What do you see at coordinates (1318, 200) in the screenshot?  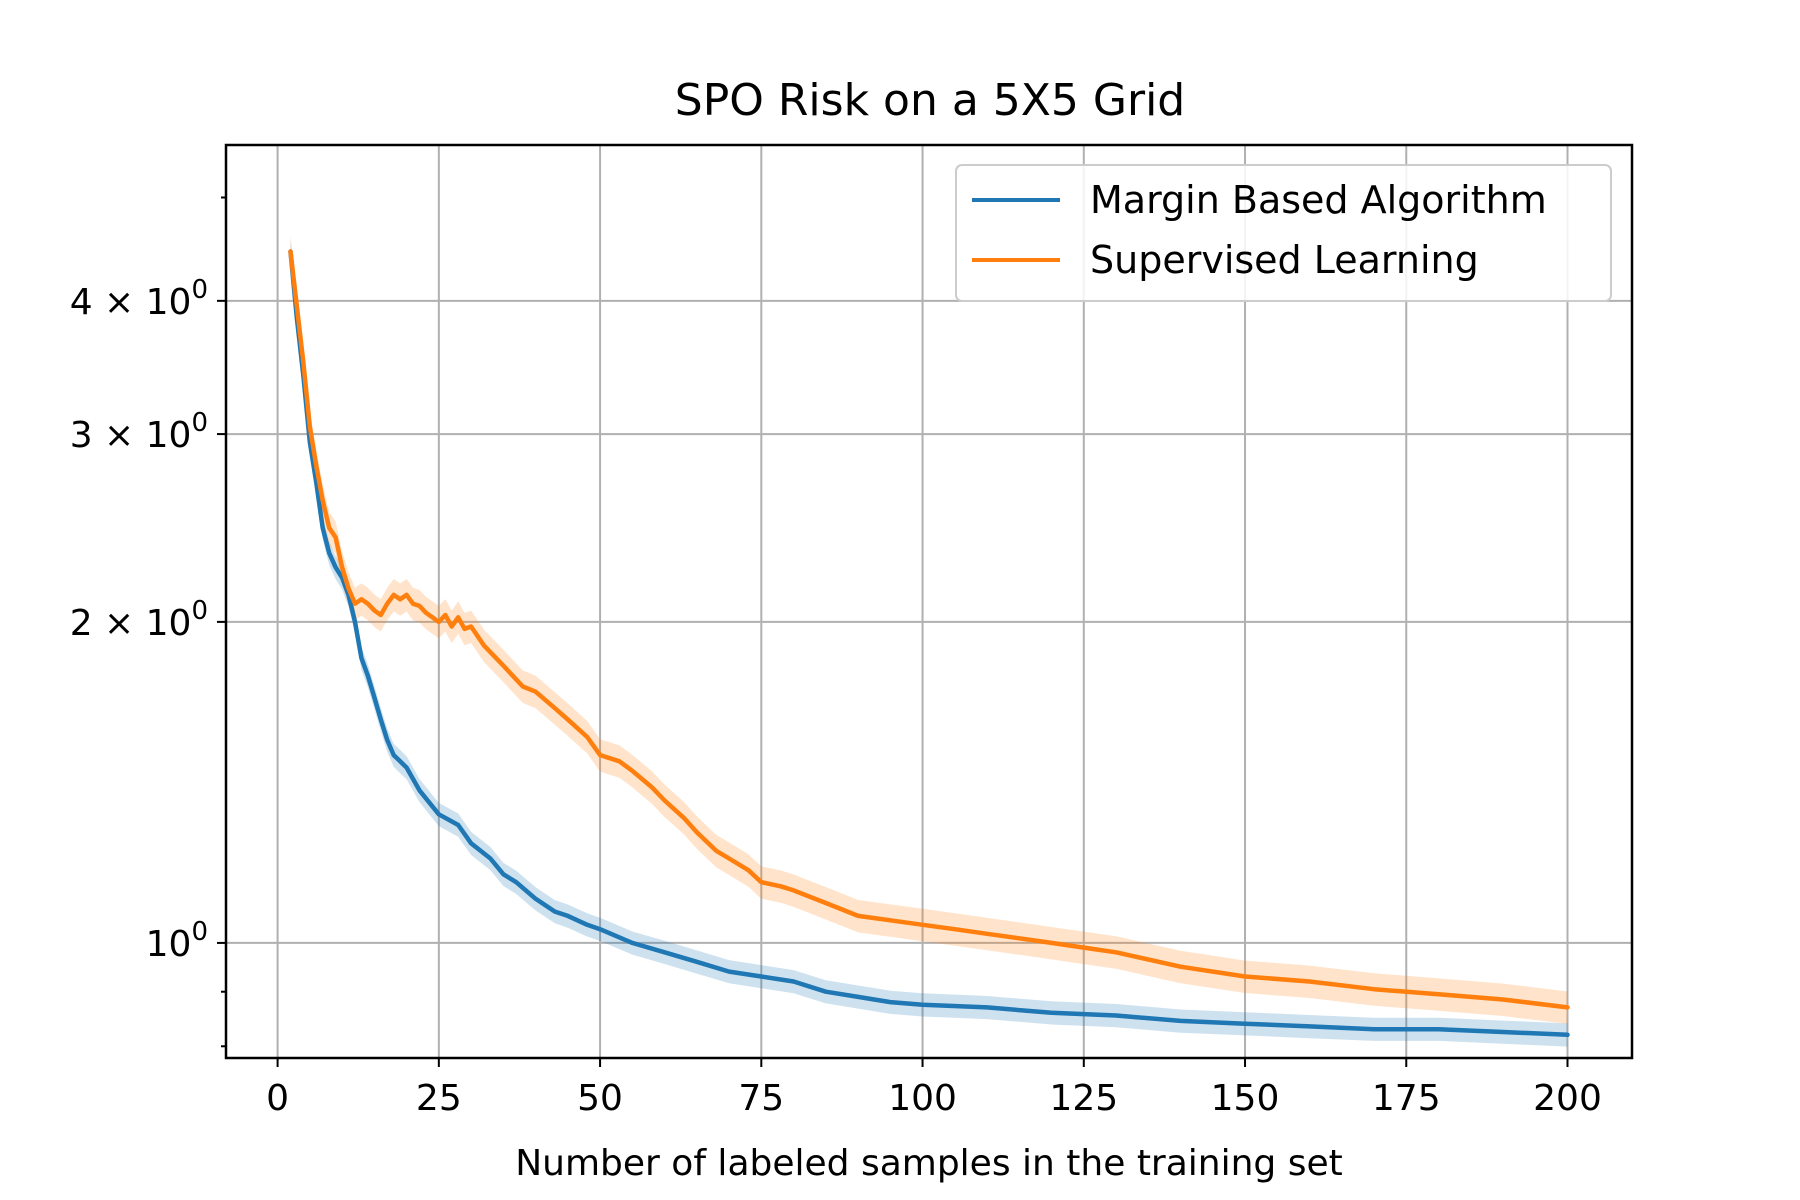 I see `legend-label-margin-based-algorithm: Margin Based Algorithm` at bounding box center [1318, 200].